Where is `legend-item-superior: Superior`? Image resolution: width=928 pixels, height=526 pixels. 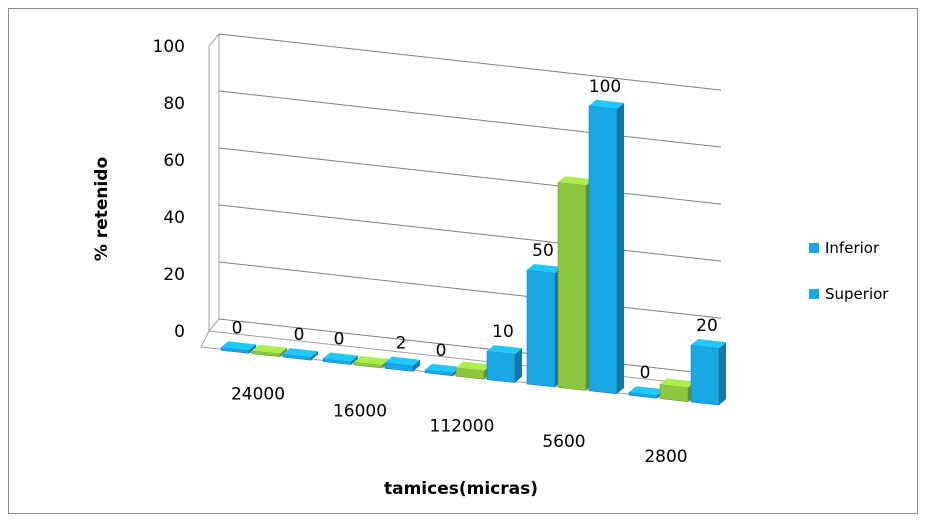
legend-item-superior: Superior is located at coordinates (848, 294).